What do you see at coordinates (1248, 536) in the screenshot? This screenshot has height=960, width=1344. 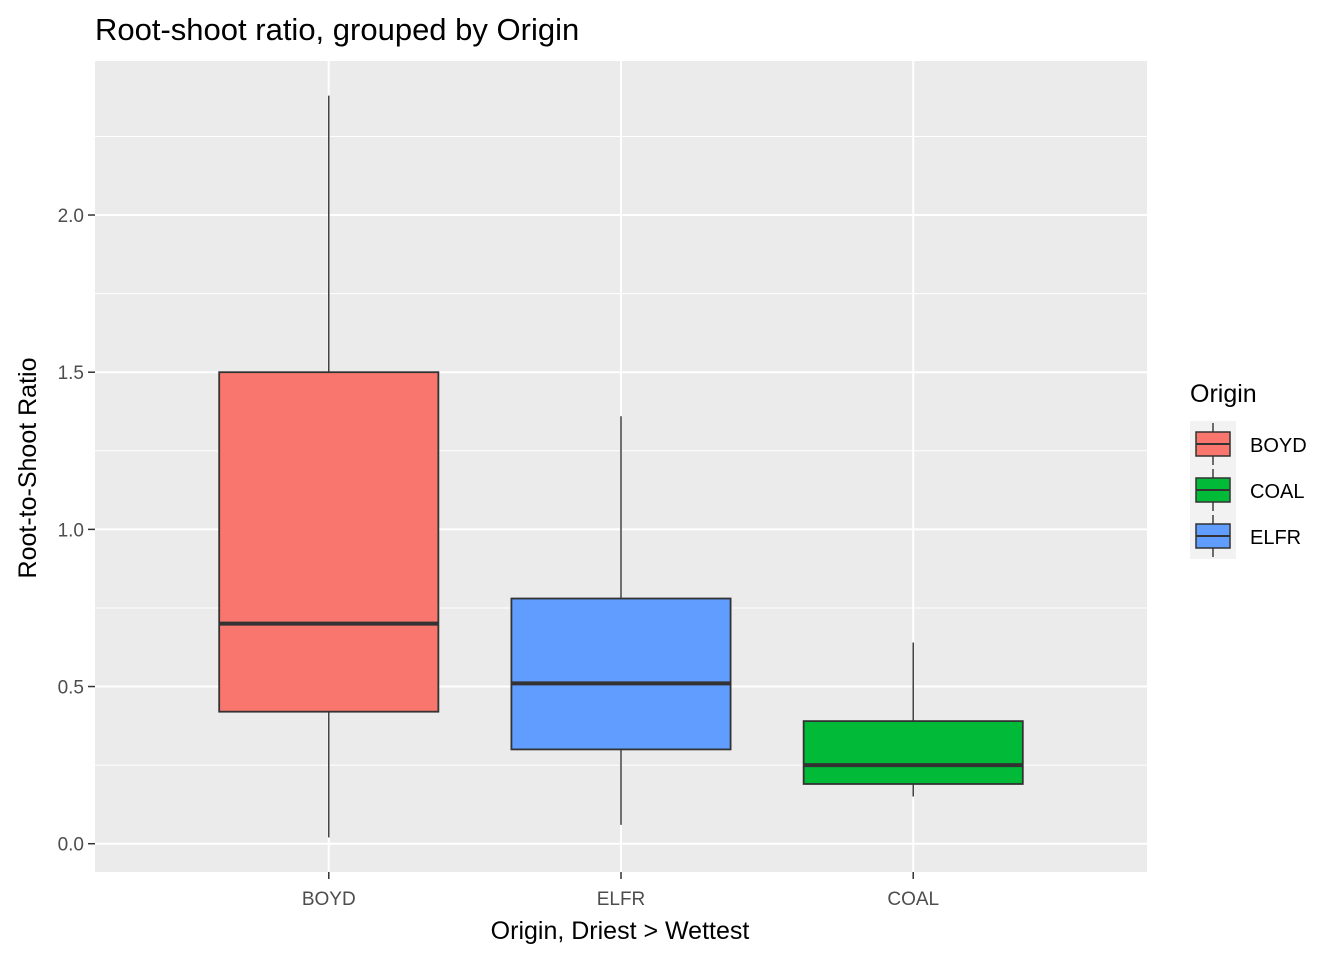 I see `legend-entry-elfr: ELFR` at bounding box center [1248, 536].